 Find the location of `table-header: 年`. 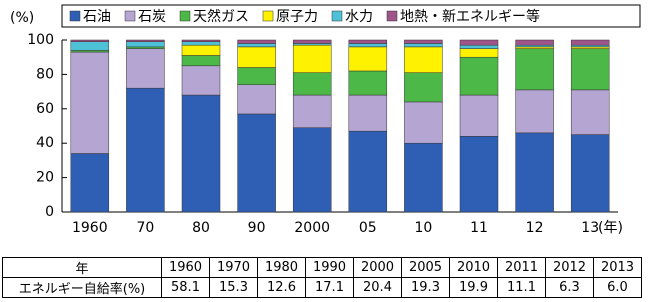

table-header: 年 is located at coordinates (82, 267).